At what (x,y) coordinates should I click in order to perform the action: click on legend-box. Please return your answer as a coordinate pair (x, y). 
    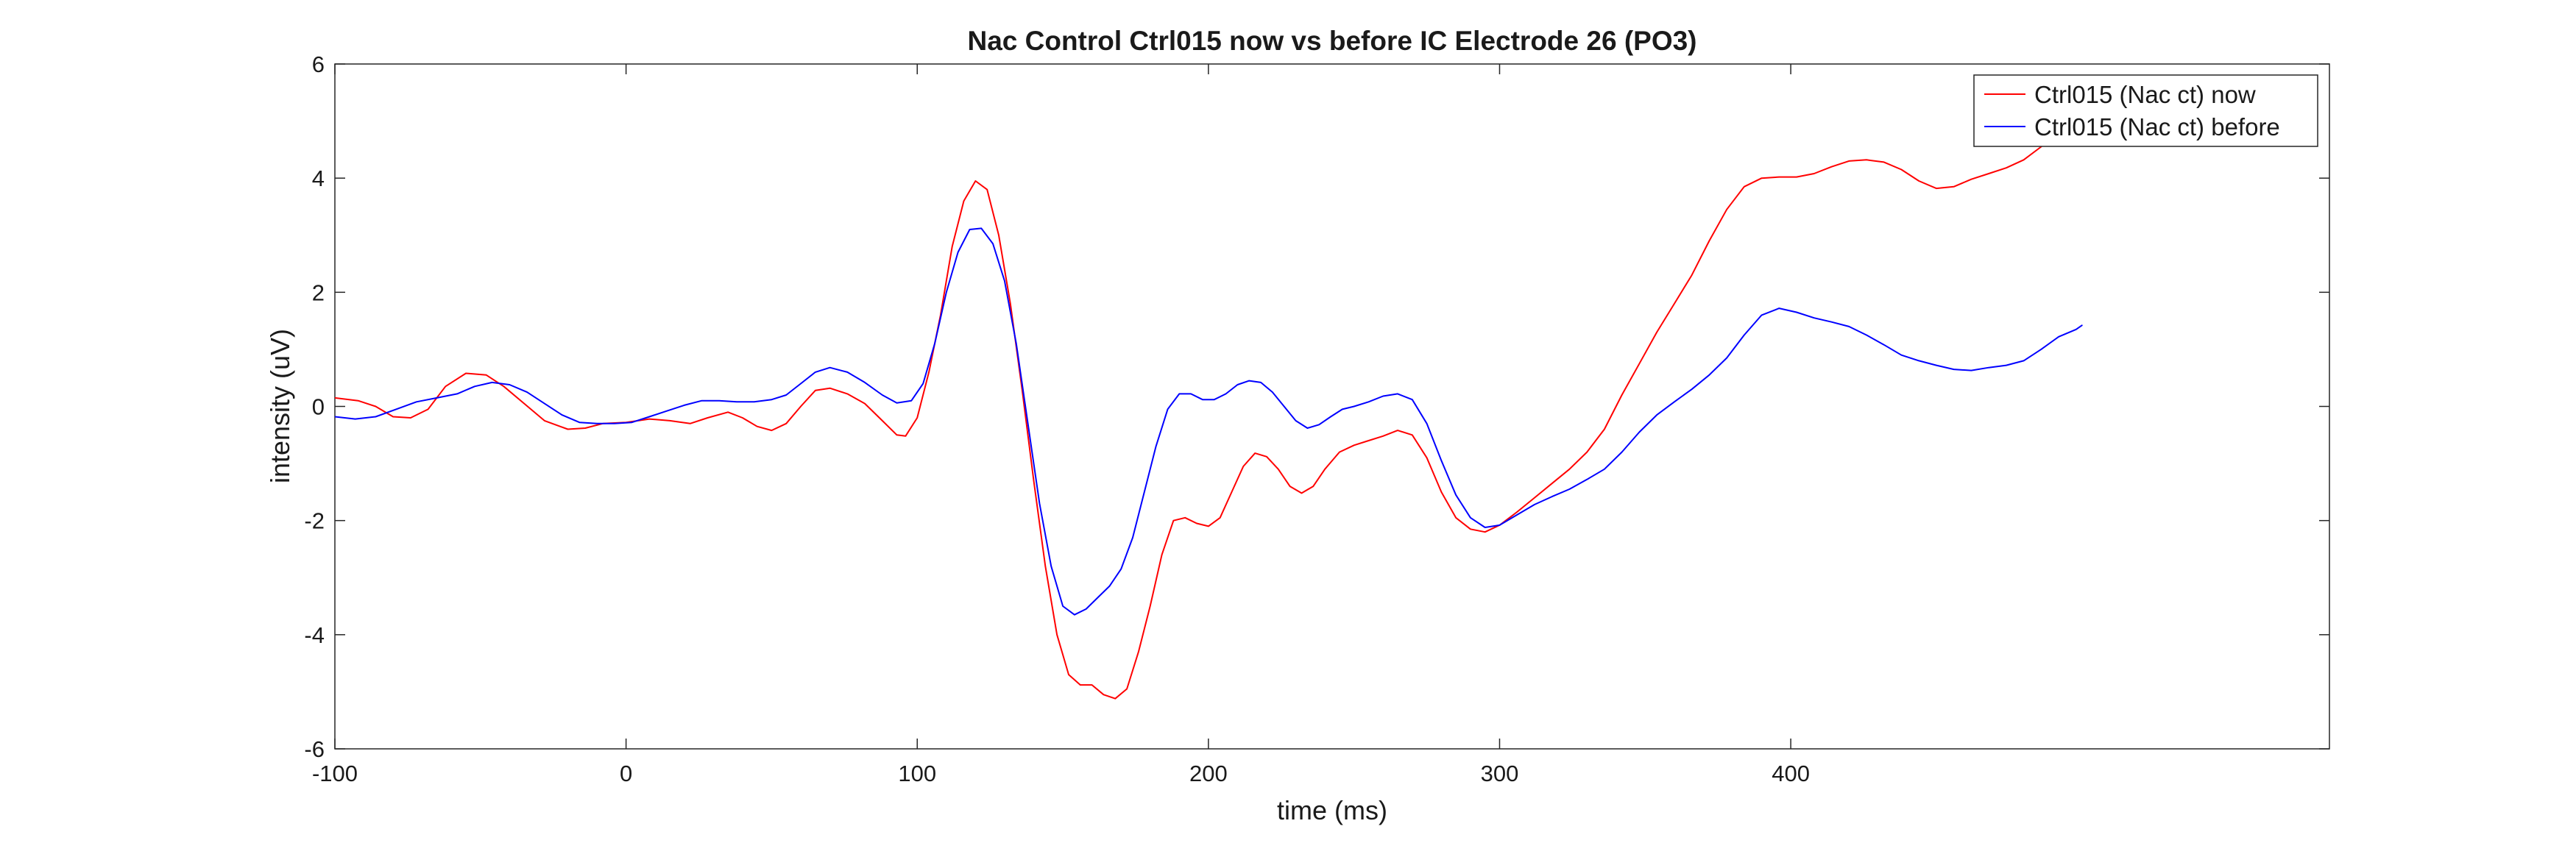
    Looking at the image, I should click on (2145, 110).